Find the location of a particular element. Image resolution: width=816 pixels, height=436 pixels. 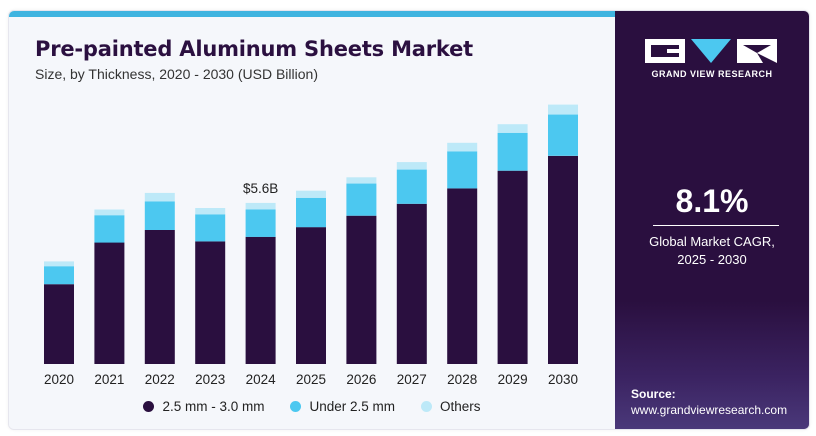

x-tick-label-2028: 2028 is located at coordinates (462, 379).